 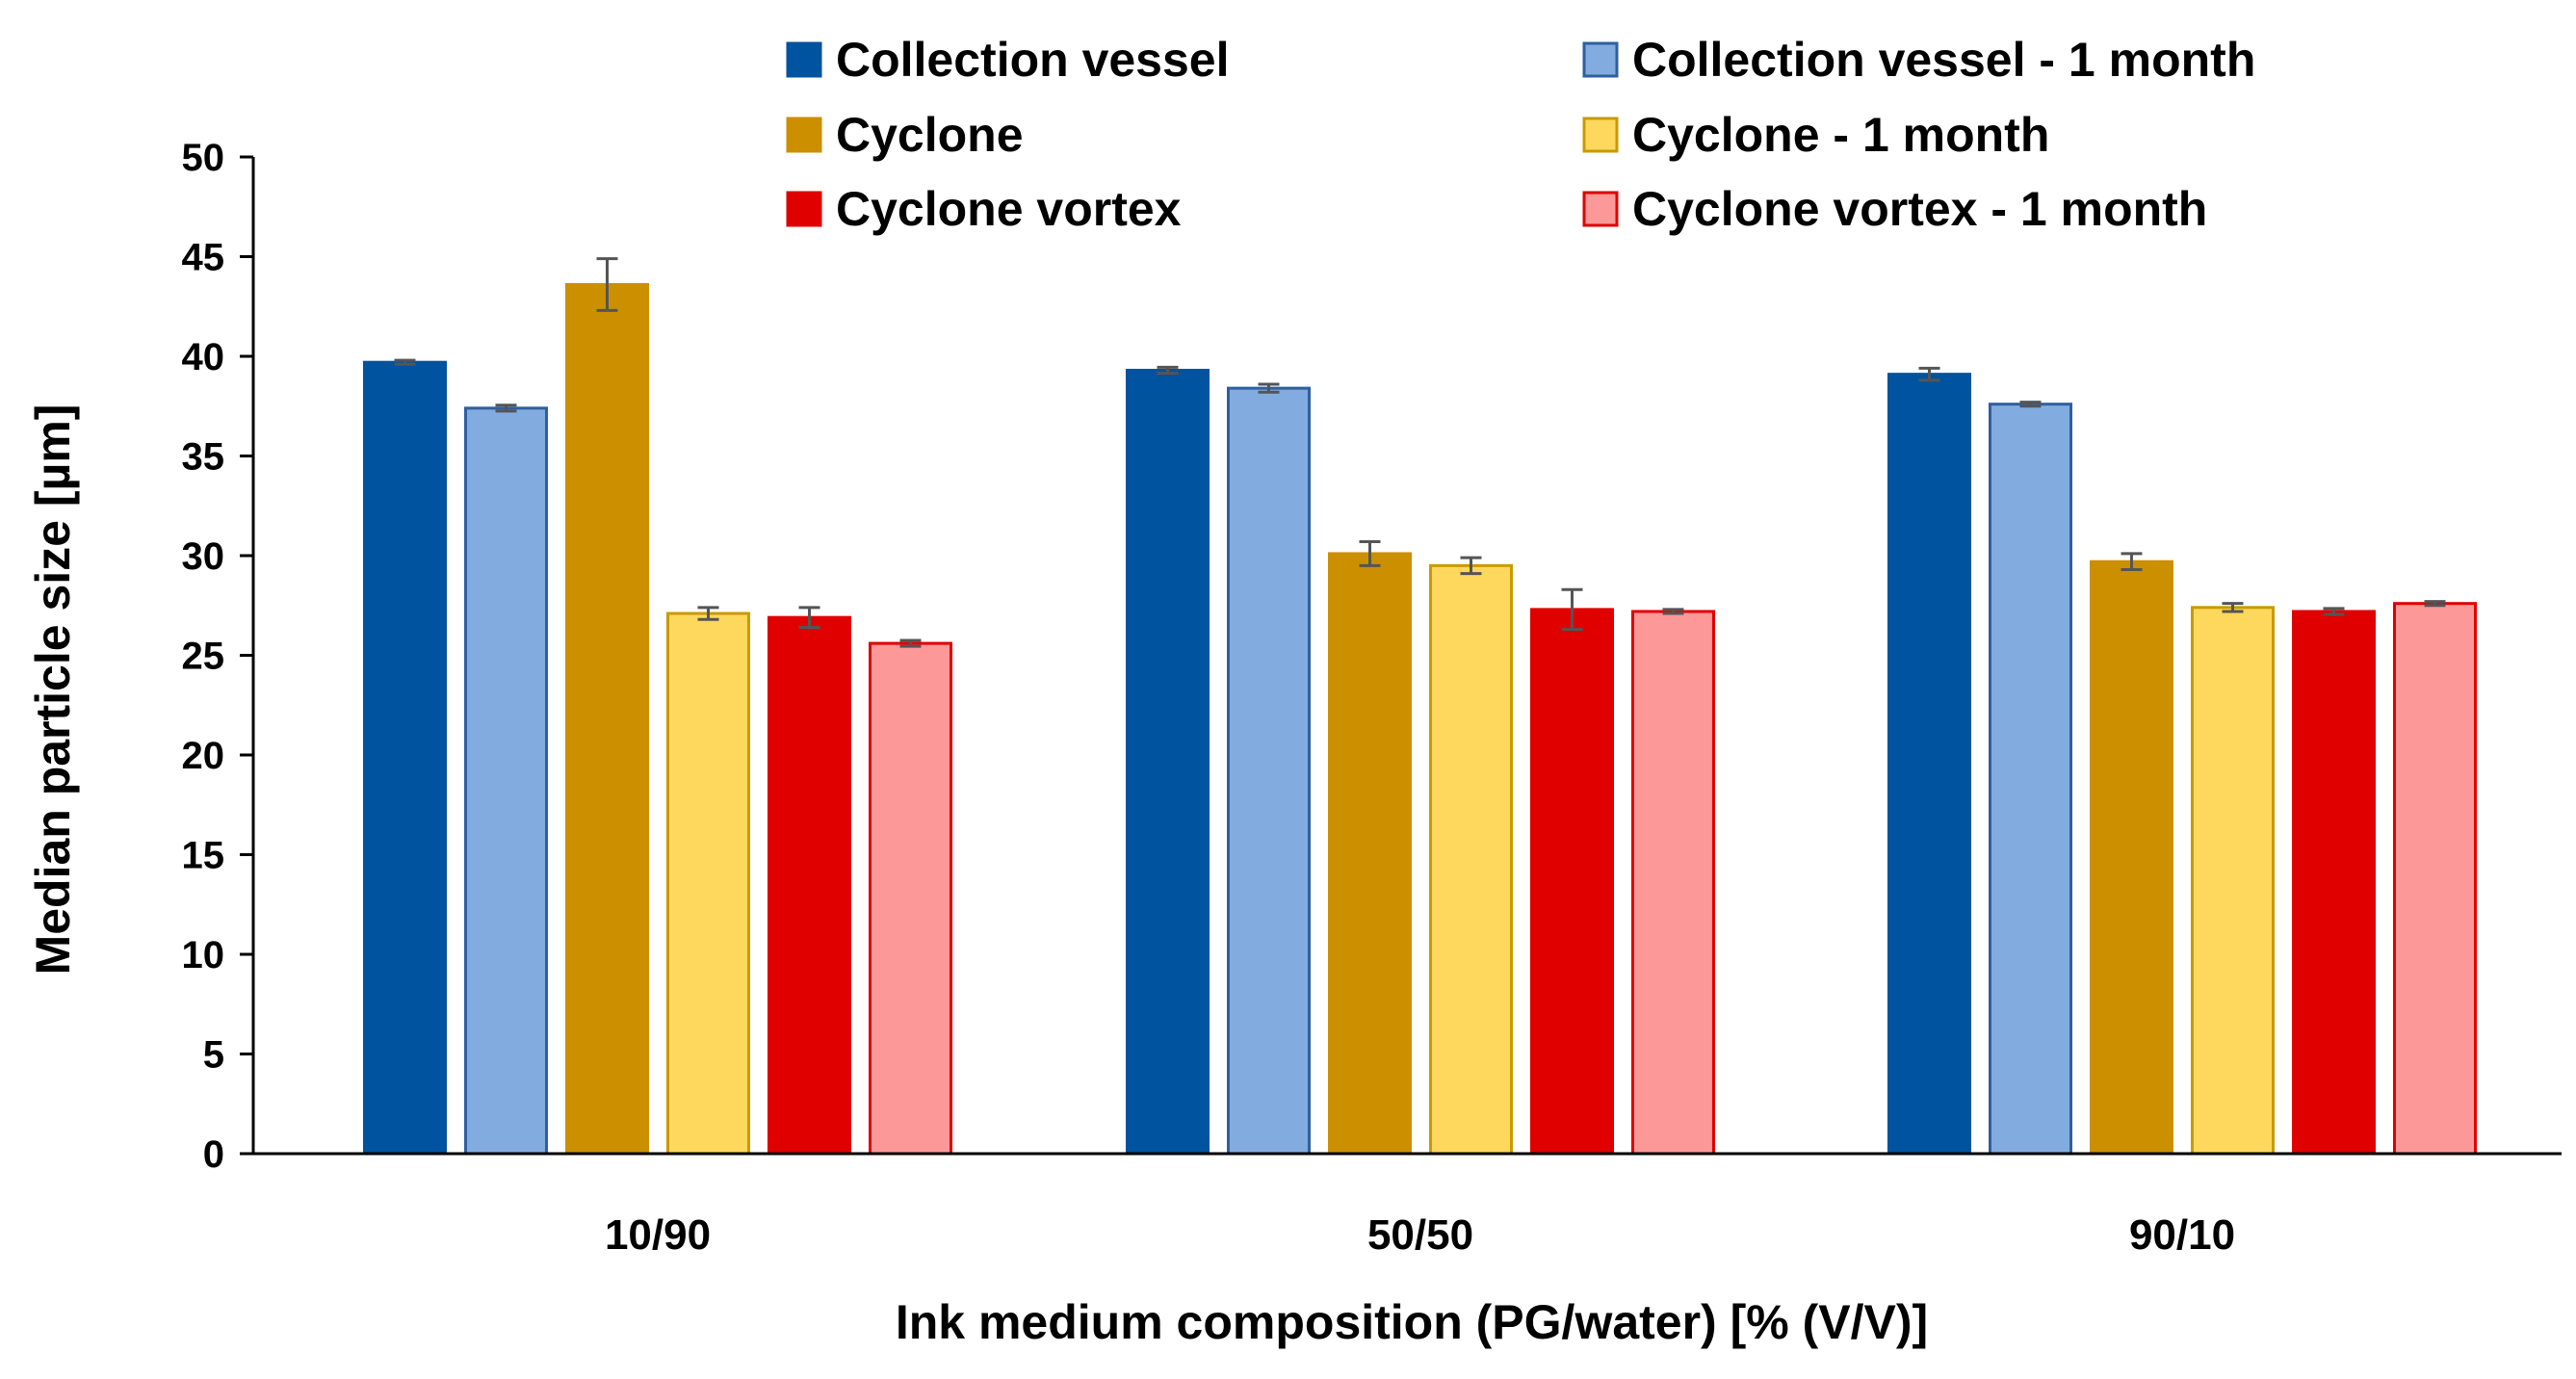 I want to click on y-tick-label: 20, so click(x=203, y=756).